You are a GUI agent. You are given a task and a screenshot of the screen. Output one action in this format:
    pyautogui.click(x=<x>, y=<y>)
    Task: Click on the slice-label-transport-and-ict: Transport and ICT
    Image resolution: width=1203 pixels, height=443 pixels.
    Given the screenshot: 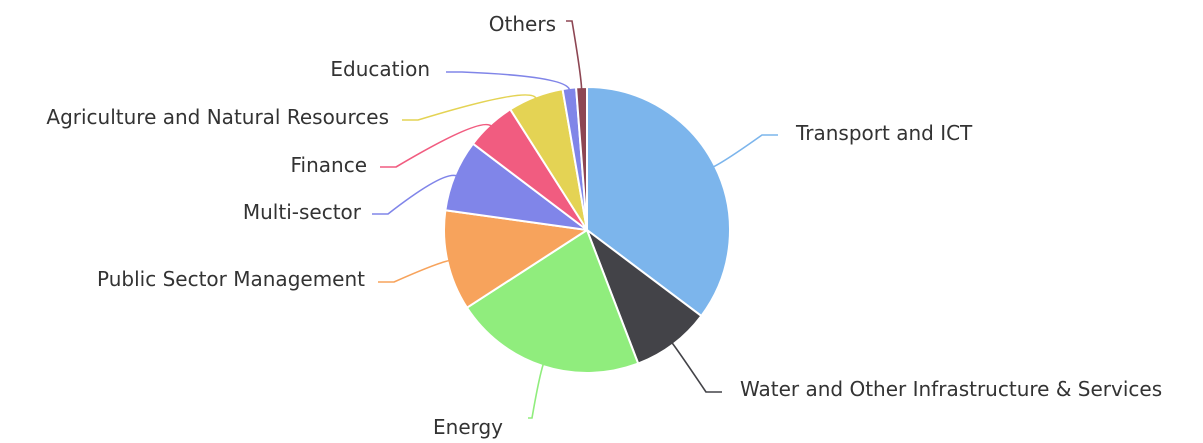 What is the action you would take?
    pyautogui.click(x=884, y=133)
    